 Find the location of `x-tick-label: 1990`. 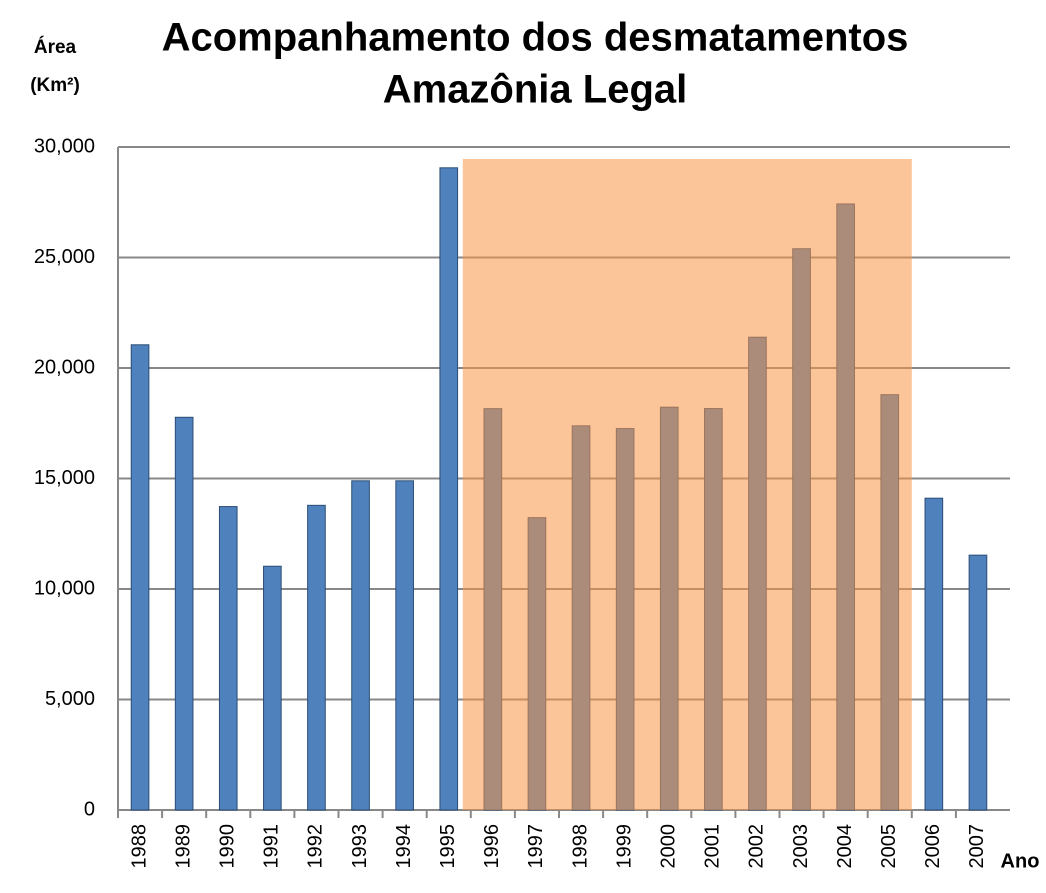

x-tick-label: 1990 is located at coordinates (228, 846).